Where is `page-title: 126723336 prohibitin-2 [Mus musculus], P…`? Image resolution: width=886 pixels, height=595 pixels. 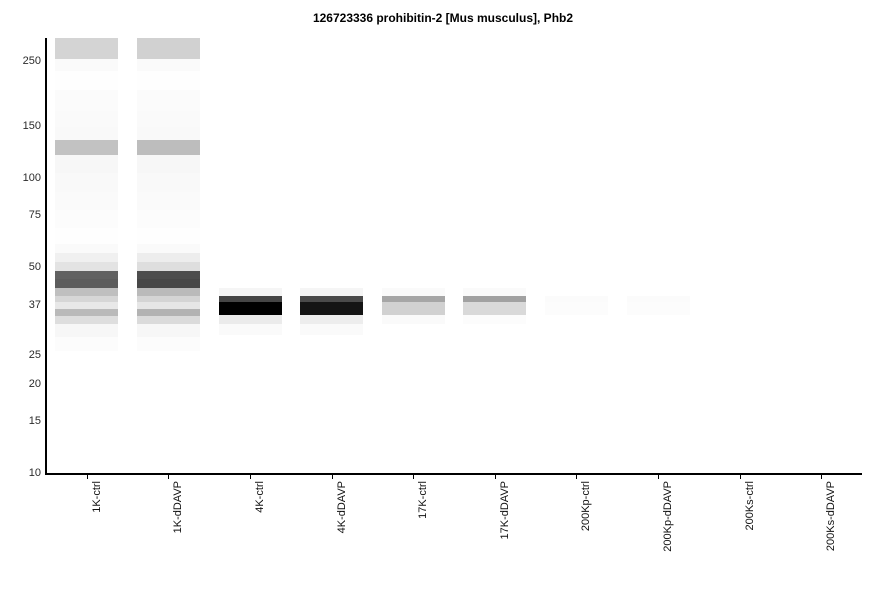 page-title: 126723336 prohibitin-2 [Mus musculus], P… is located at coordinates (443, 18).